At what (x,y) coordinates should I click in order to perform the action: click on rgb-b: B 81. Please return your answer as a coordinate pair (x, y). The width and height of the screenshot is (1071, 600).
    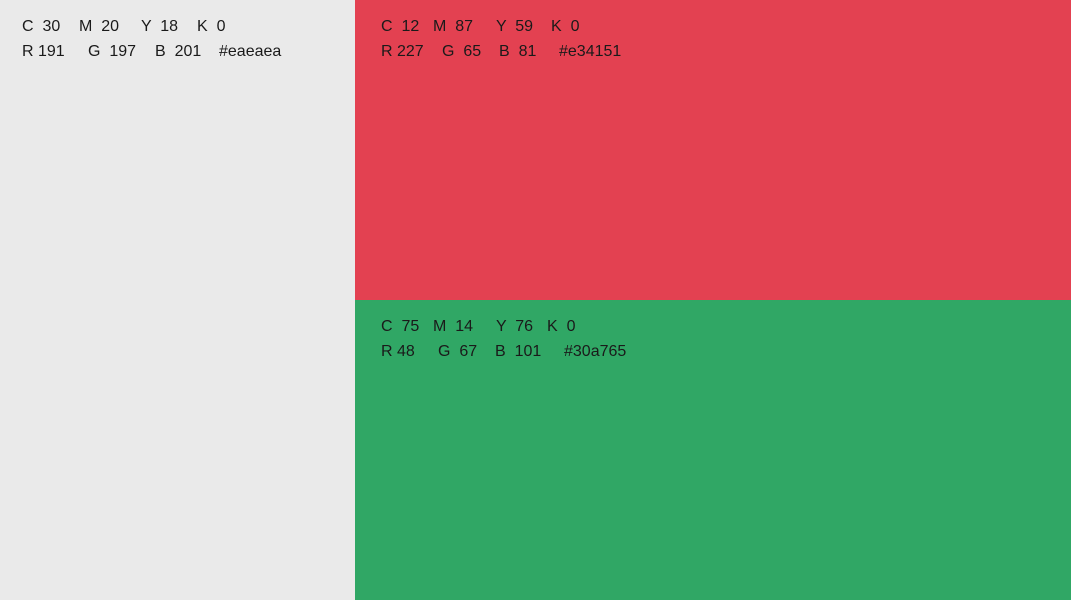
    Looking at the image, I should click on (518, 51).